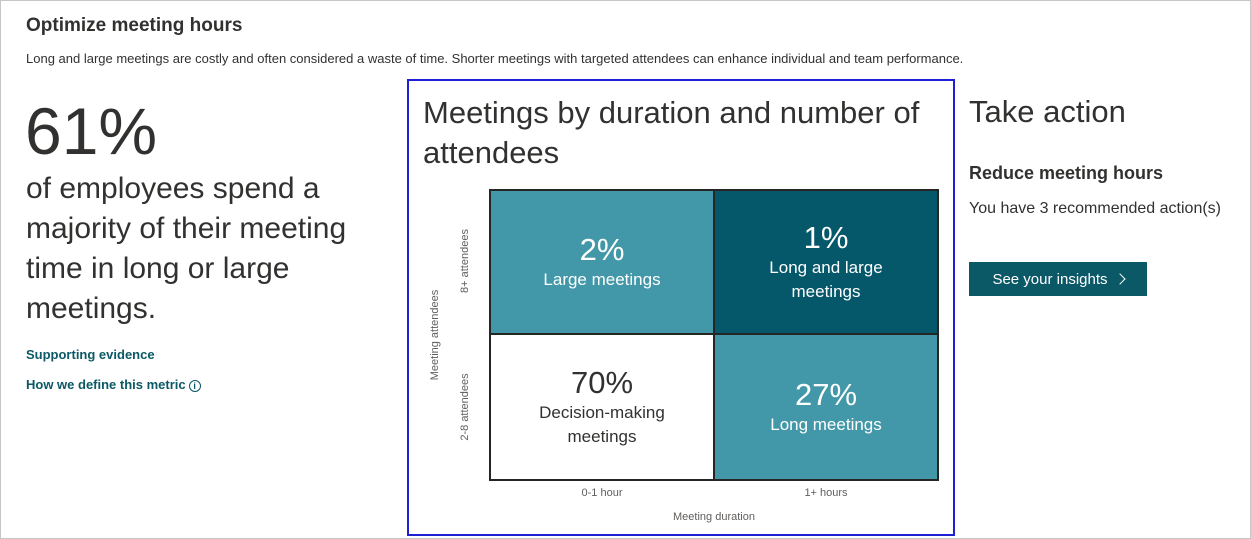 Image resolution: width=1251 pixels, height=539 pixels. What do you see at coordinates (602, 382) in the screenshot?
I see `cell-value: 70%` at bounding box center [602, 382].